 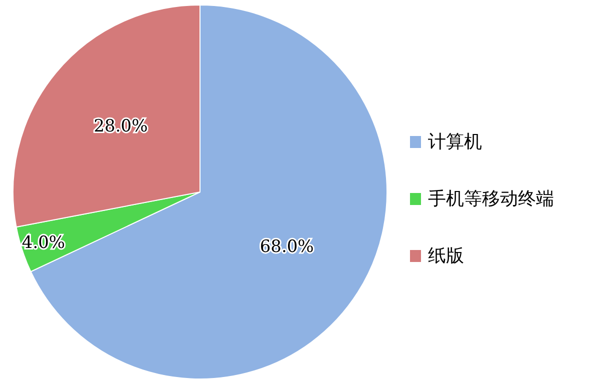 What do you see at coordinates (491, 199) in the screenshot?
I see `legend-label: 手机等移动终端` at bounding box center [491, 199].